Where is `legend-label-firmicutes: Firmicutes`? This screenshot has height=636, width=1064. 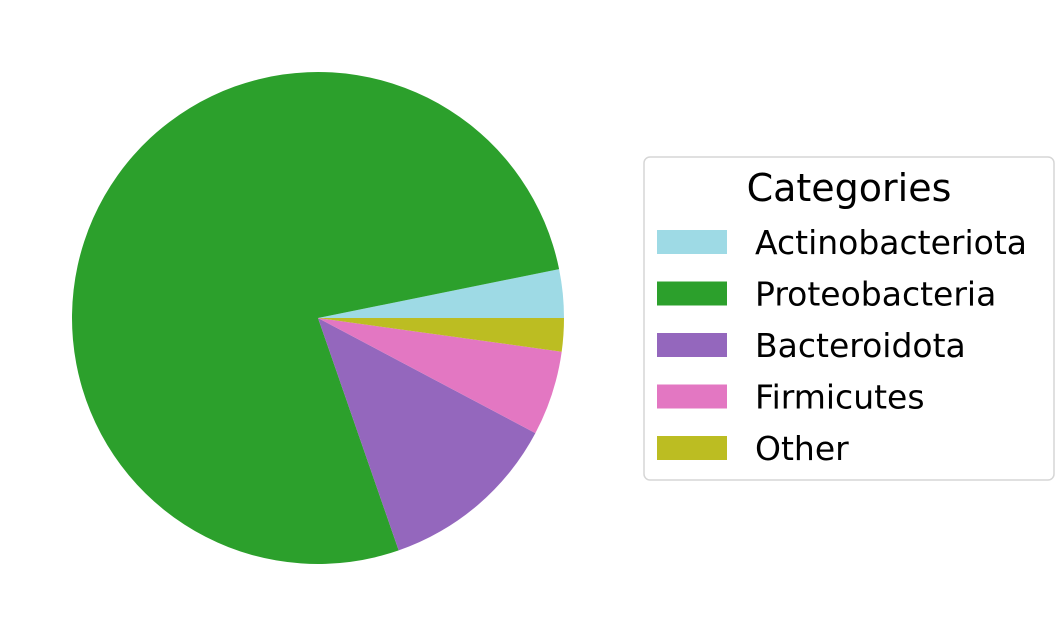 legend-label-firmicutes: Firmicutes is located at coordinates (840, 397).